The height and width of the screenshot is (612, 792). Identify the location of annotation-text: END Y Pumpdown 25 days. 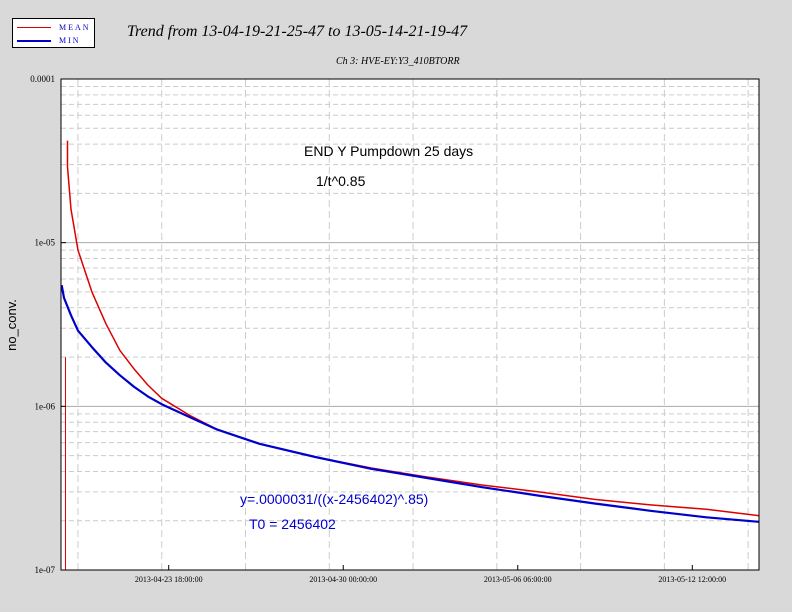
(388, 151).